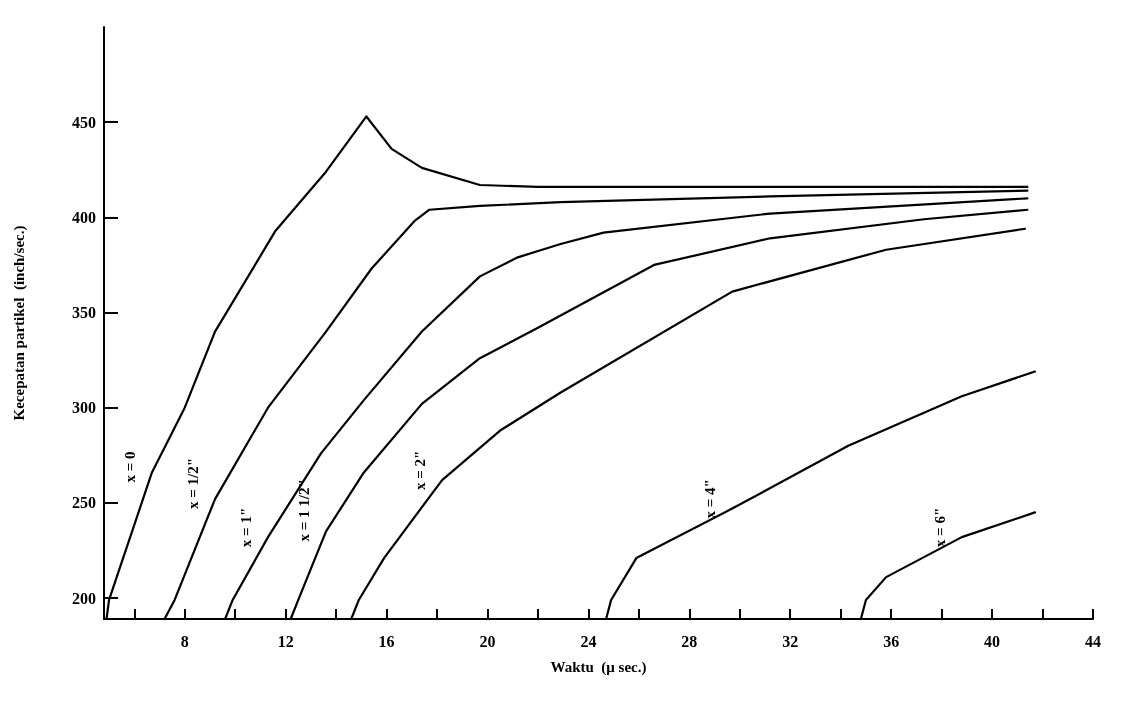 This screenshot has height=712, width=1121. Describe the element at coordinates (84, 122) in the screenshot. I see `y-tick-label: 450` at that location.